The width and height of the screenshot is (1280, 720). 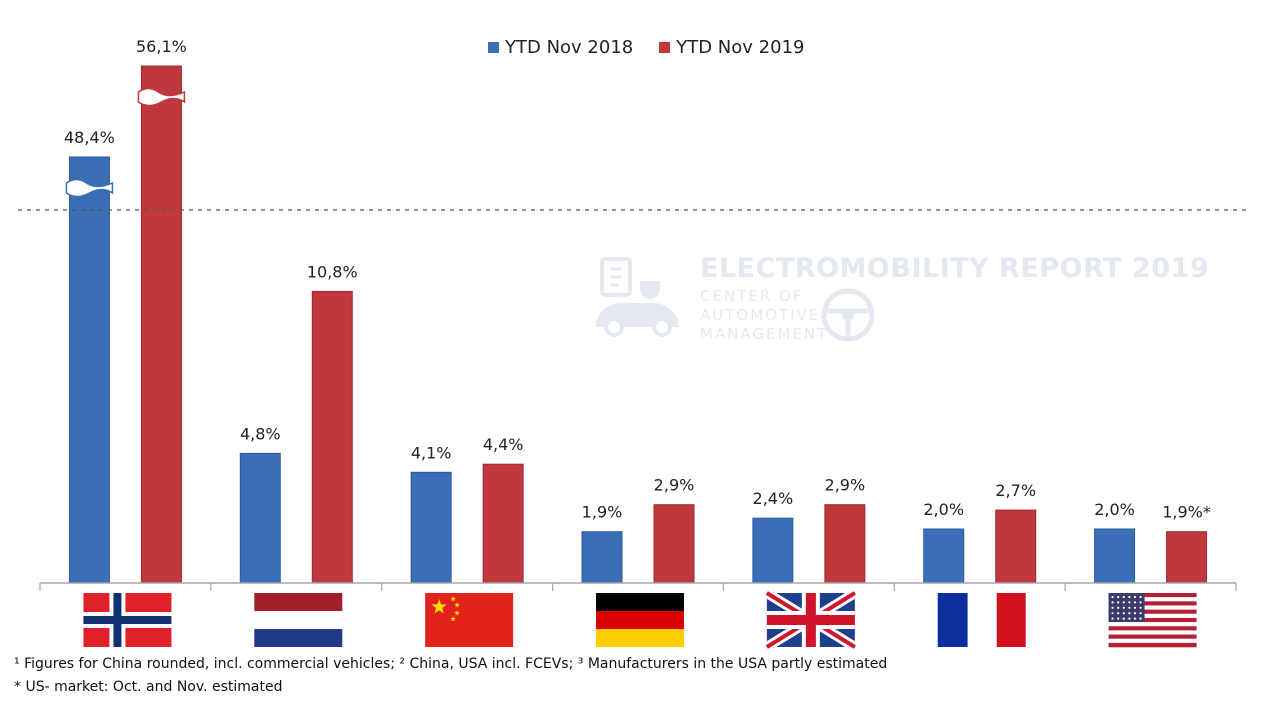 What do you see at coordinates (89, 370) in the screenshot?
I see `bar-2018-norway` at bounding box center [89, 370].